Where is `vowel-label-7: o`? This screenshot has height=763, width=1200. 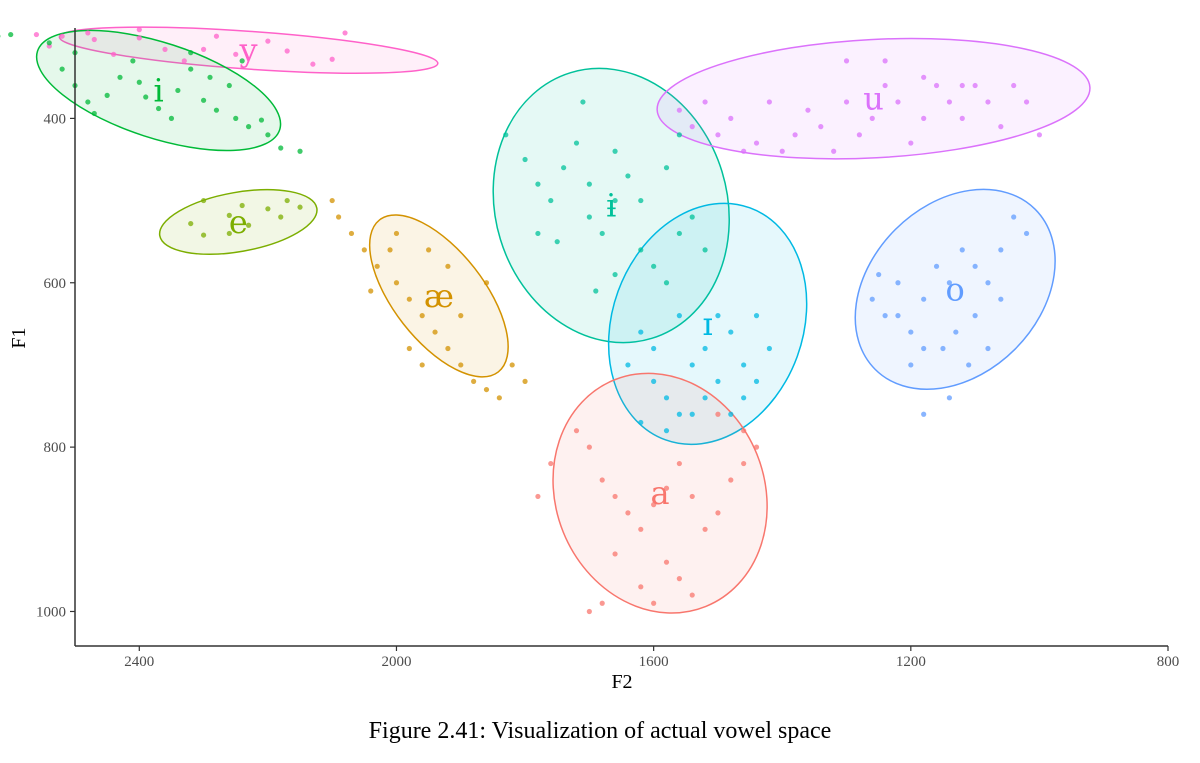
vowel-label-7: o is located at coordinates (955, 289).